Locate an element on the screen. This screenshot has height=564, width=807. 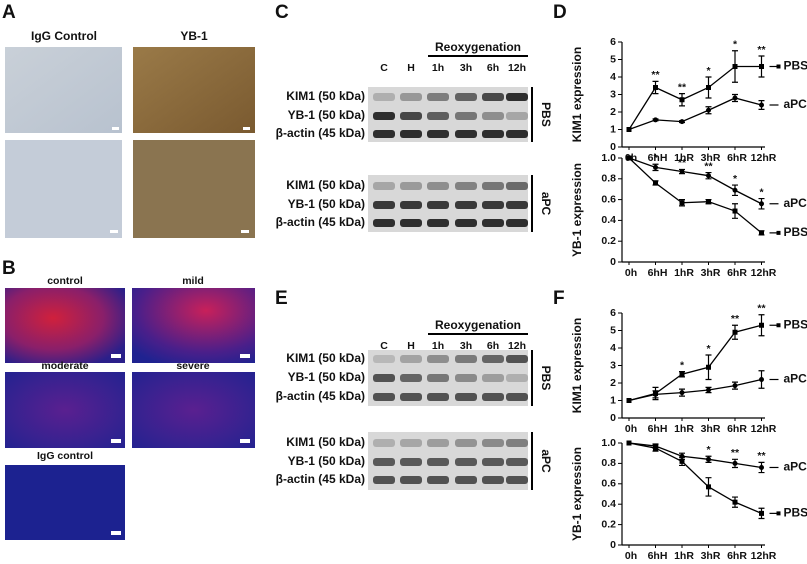
panel-letter: A is located at coordinates (9, 12).